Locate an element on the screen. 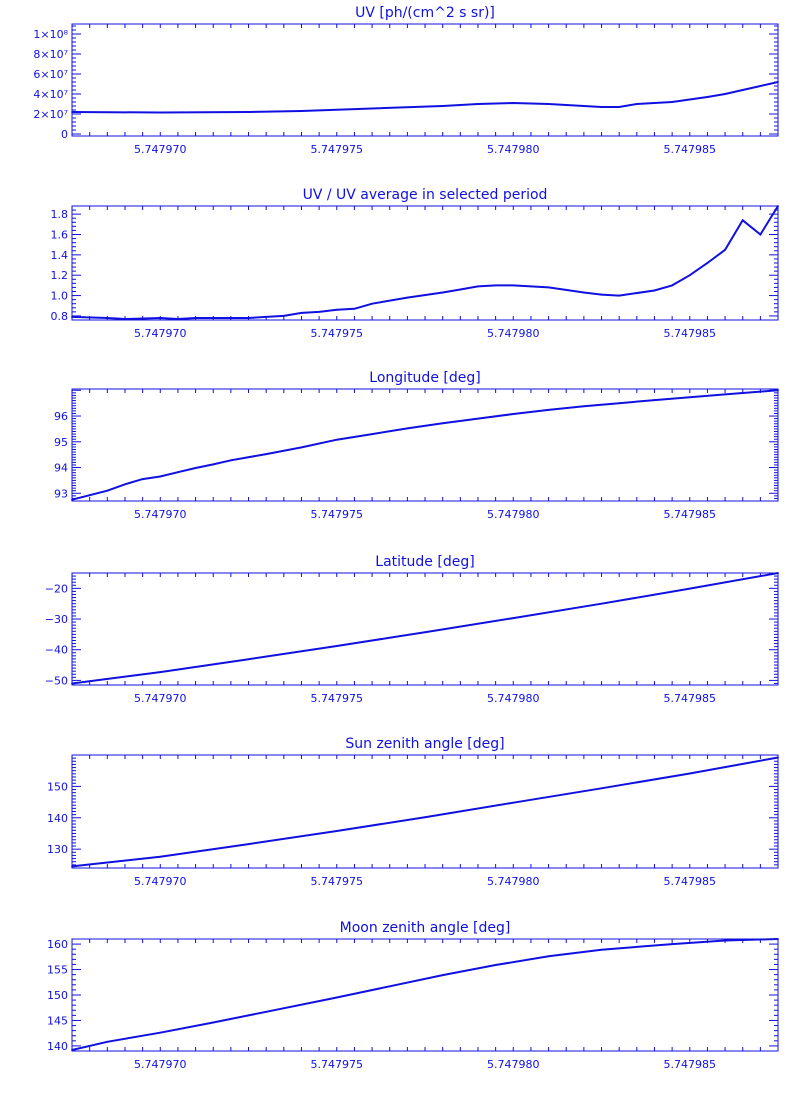 This screenshot has width=800, height=1100. y-tick-label: 140 is located at coordinates (57, 1046).